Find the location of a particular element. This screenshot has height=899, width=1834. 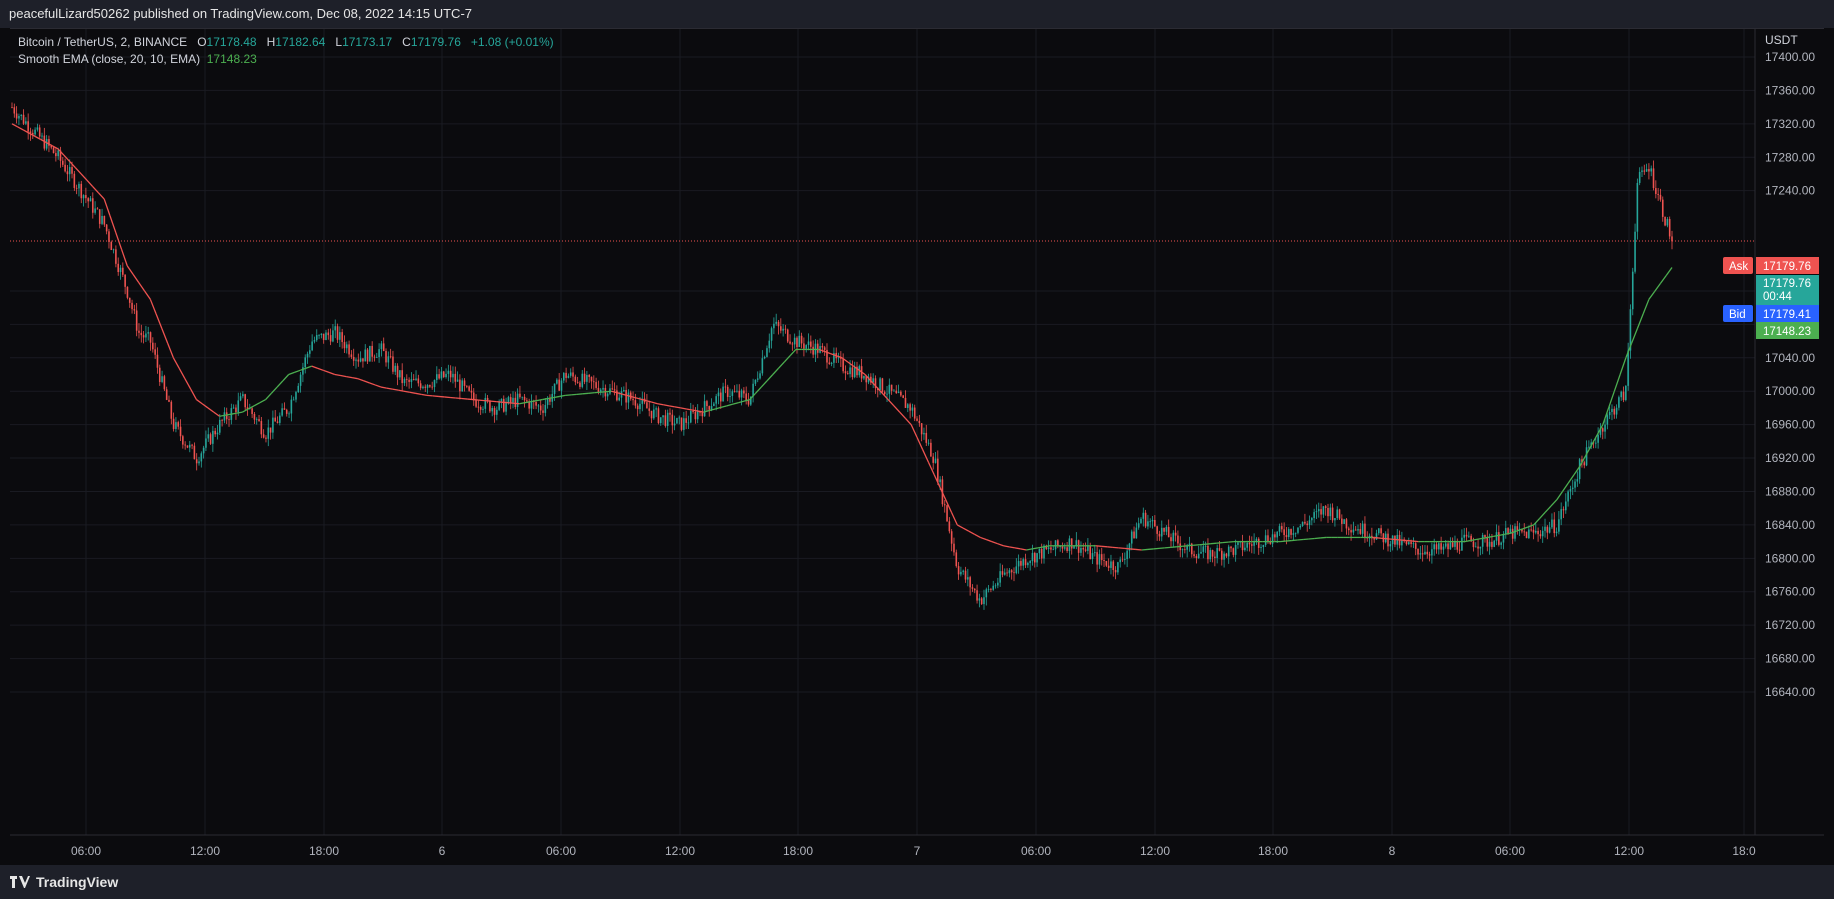

tradingview-brand: TradingView is located at coordinates (77, 882).